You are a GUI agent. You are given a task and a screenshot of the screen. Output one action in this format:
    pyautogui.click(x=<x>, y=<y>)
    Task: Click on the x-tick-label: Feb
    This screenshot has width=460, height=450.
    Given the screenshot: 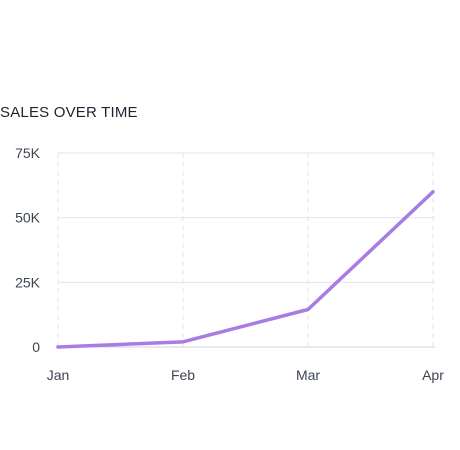 What is the action you would take?
    pyautogui.click(x=183, y=375)
    